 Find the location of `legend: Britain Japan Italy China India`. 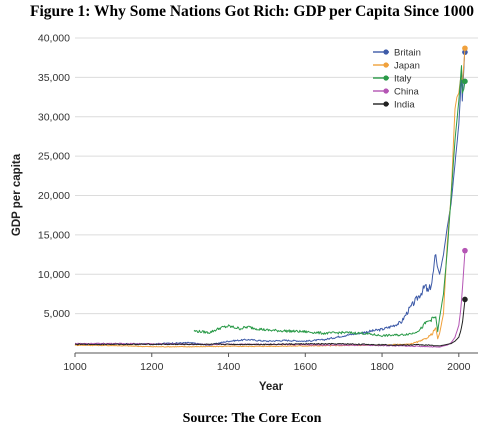

legend: Britain Japan Italy China India is located at coordinates (397, 78).